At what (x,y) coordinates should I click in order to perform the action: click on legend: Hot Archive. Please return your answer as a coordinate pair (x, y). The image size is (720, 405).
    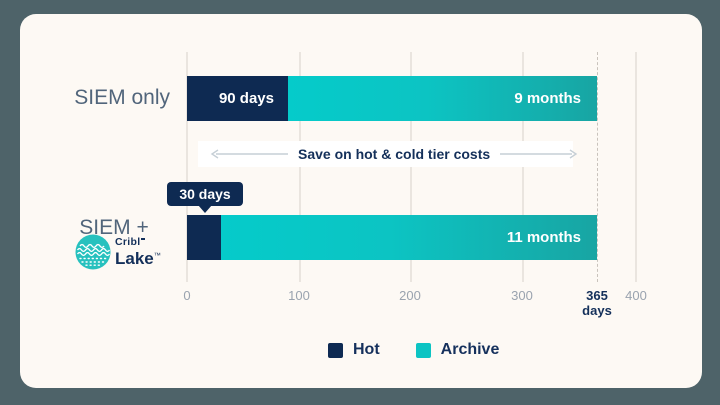
    Looking at the image, I should click on (413, 350).